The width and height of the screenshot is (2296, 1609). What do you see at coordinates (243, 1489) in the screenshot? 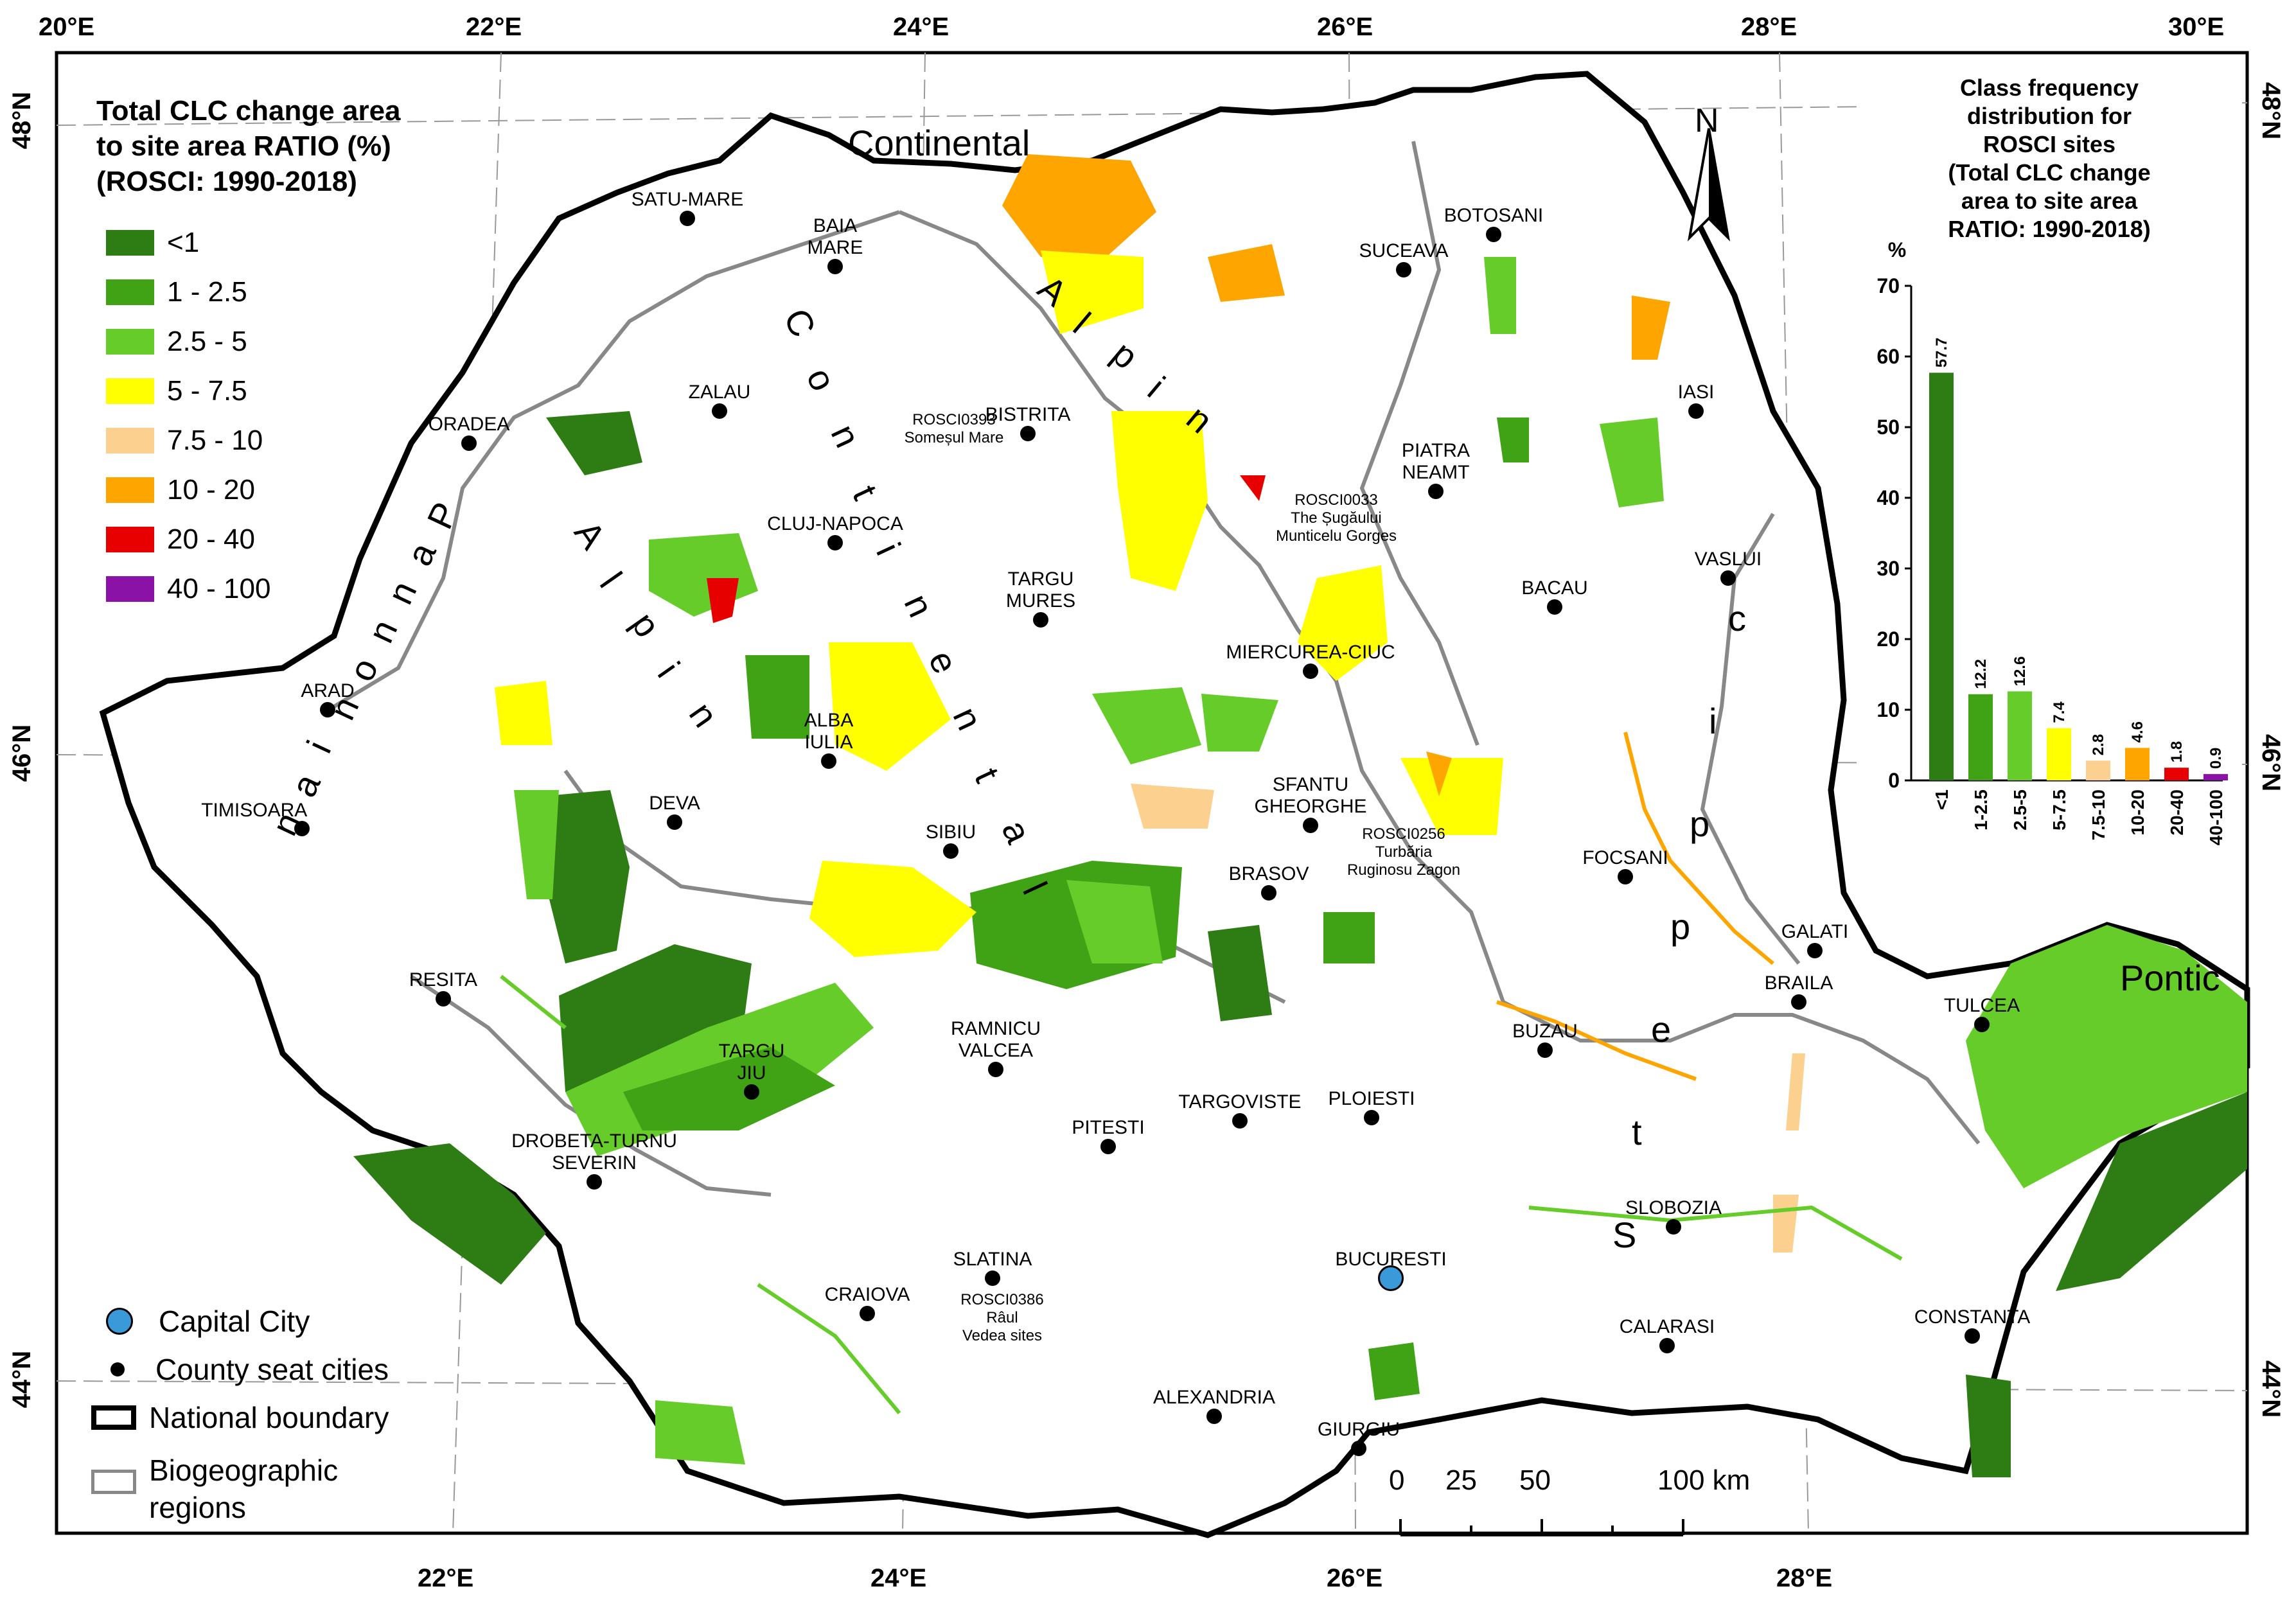
I see `legend-regions-label: Biogeographic regions` at bounding box center [243, 1489].